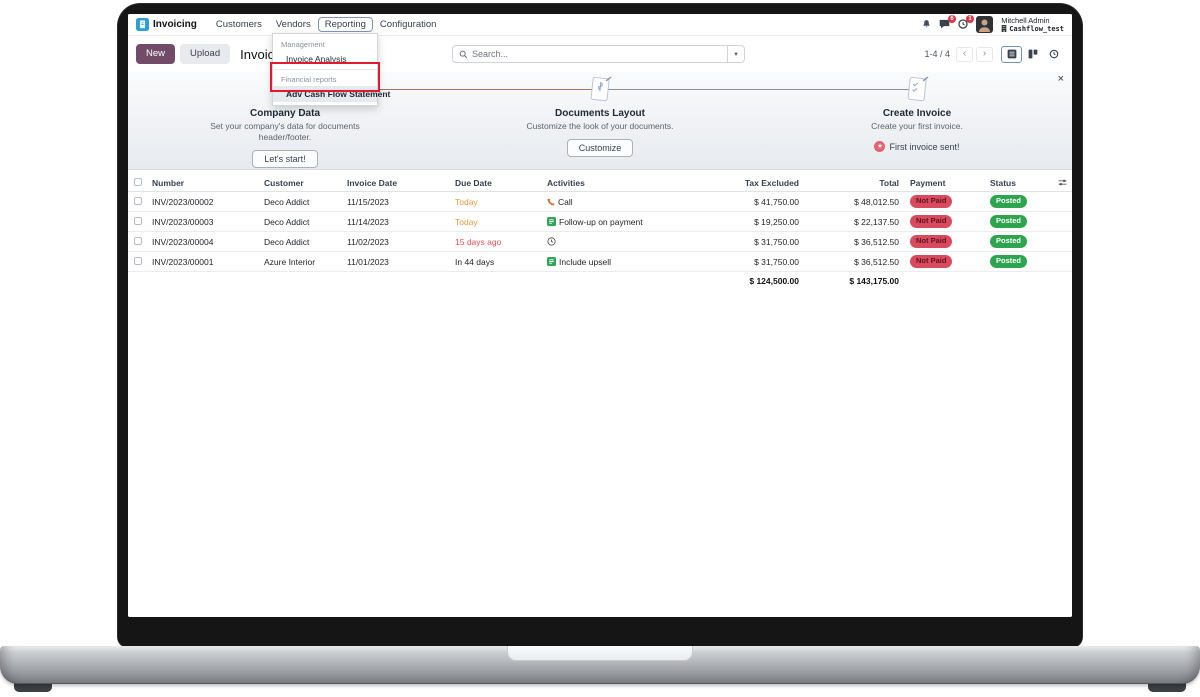 The image size is (1200, 697). What do you see at coordinates (952, 19) in the screenshot?
I see `messages-badge: 6` at bounding box center [952, 19].